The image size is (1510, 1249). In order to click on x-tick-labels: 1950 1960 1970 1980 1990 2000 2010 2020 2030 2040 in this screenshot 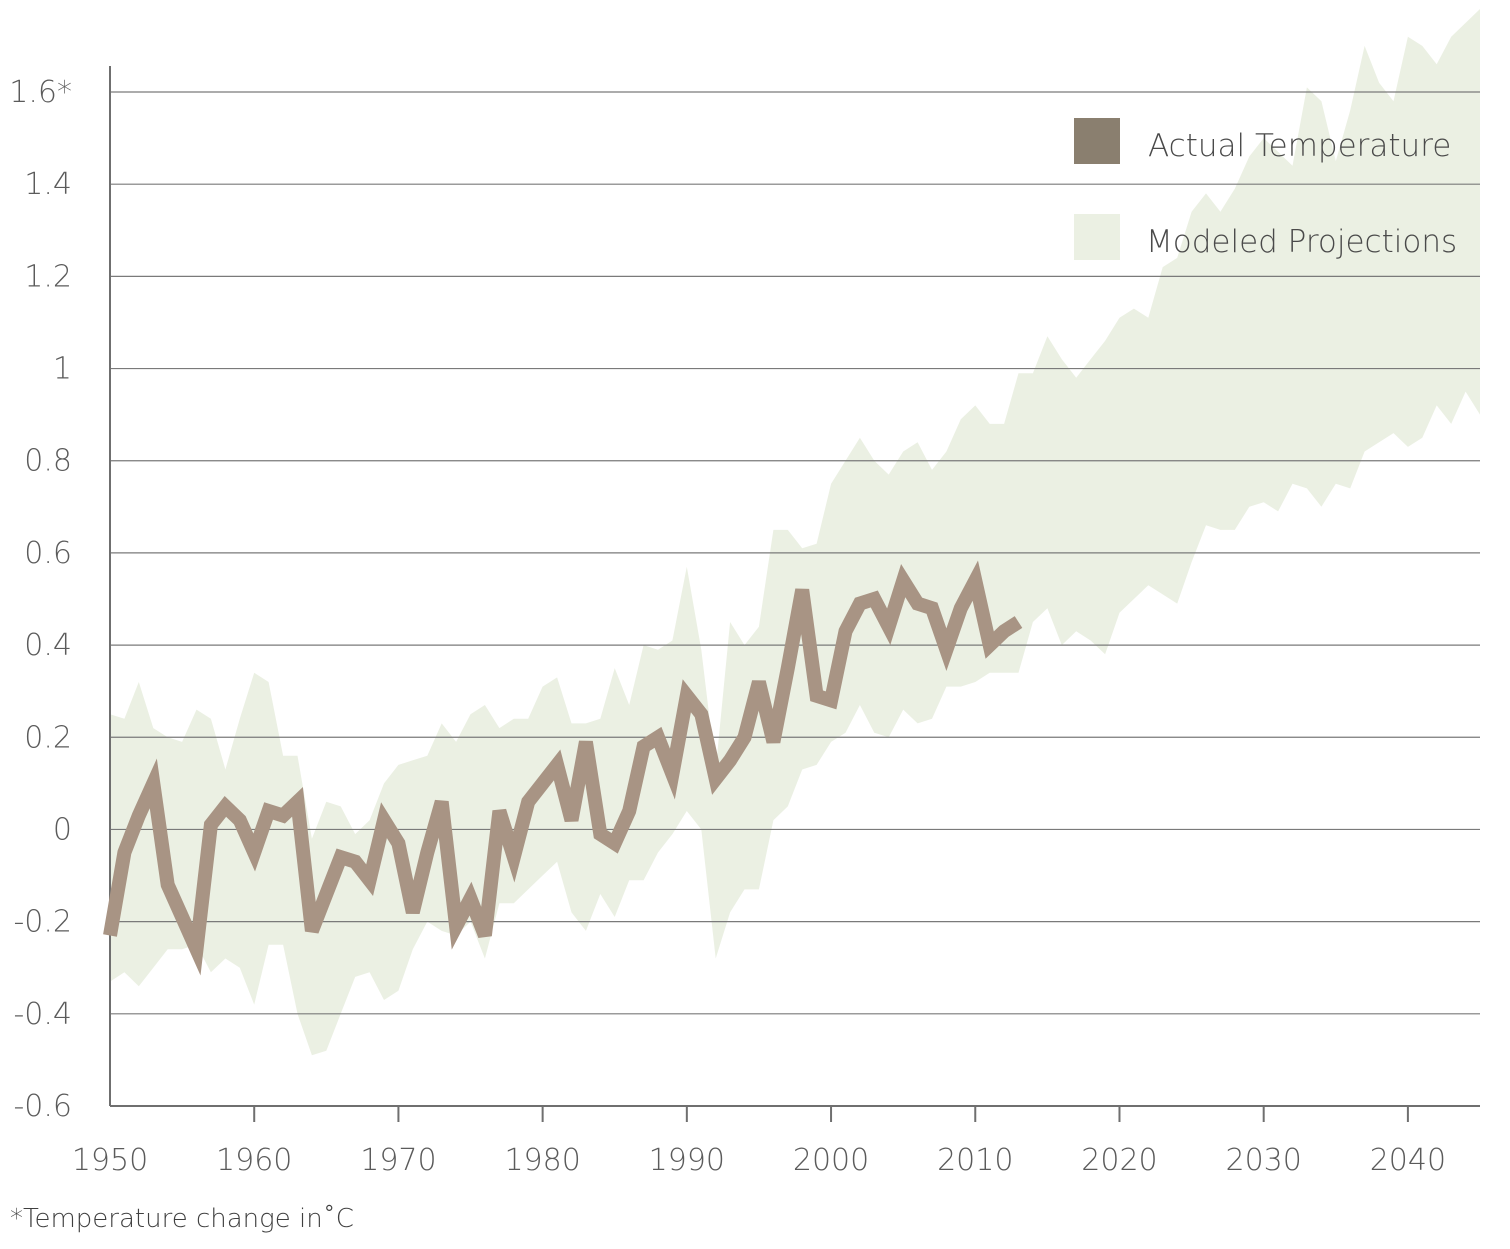, I will do `click(759, 1160)`.